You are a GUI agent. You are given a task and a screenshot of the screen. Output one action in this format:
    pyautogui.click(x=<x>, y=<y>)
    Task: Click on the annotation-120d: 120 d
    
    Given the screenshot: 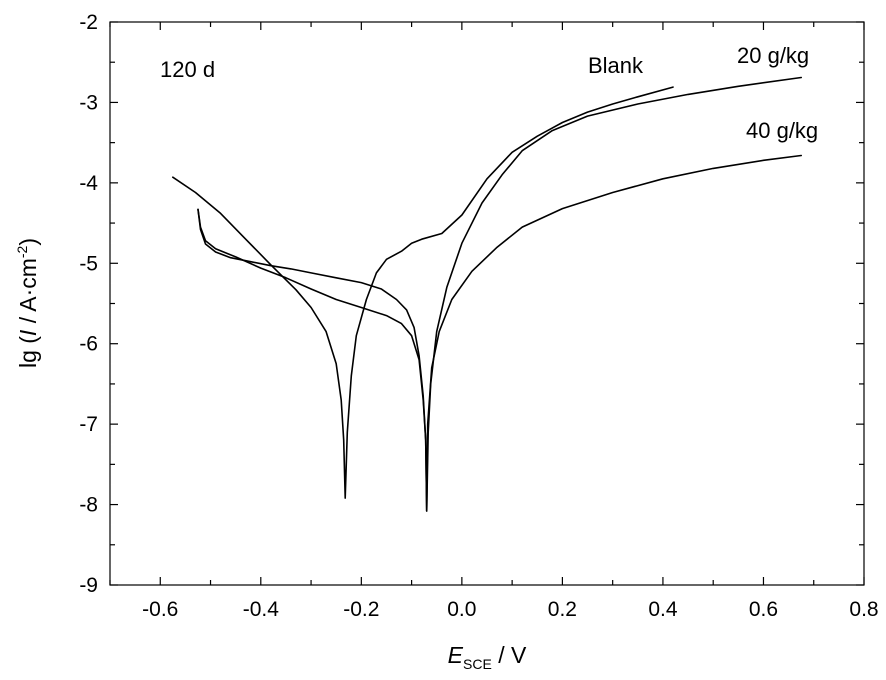 What is the action you would take?
    pyautogui.click(x=187, y=69)
    